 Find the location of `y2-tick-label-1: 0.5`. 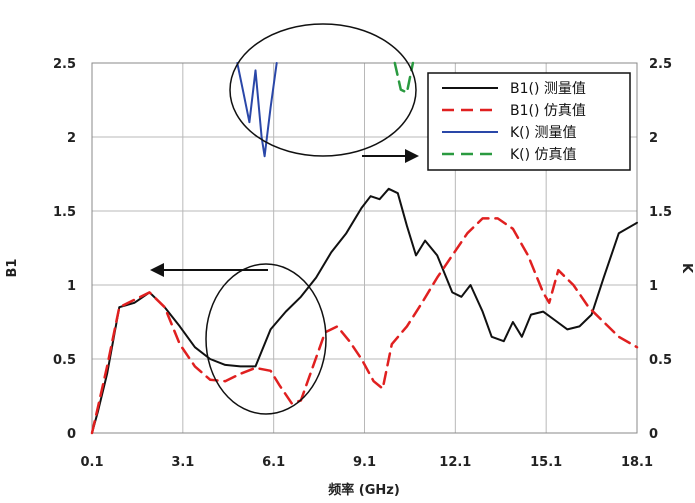

y2-tick-label-1: 0.5 is located at coordinates (660, 360).